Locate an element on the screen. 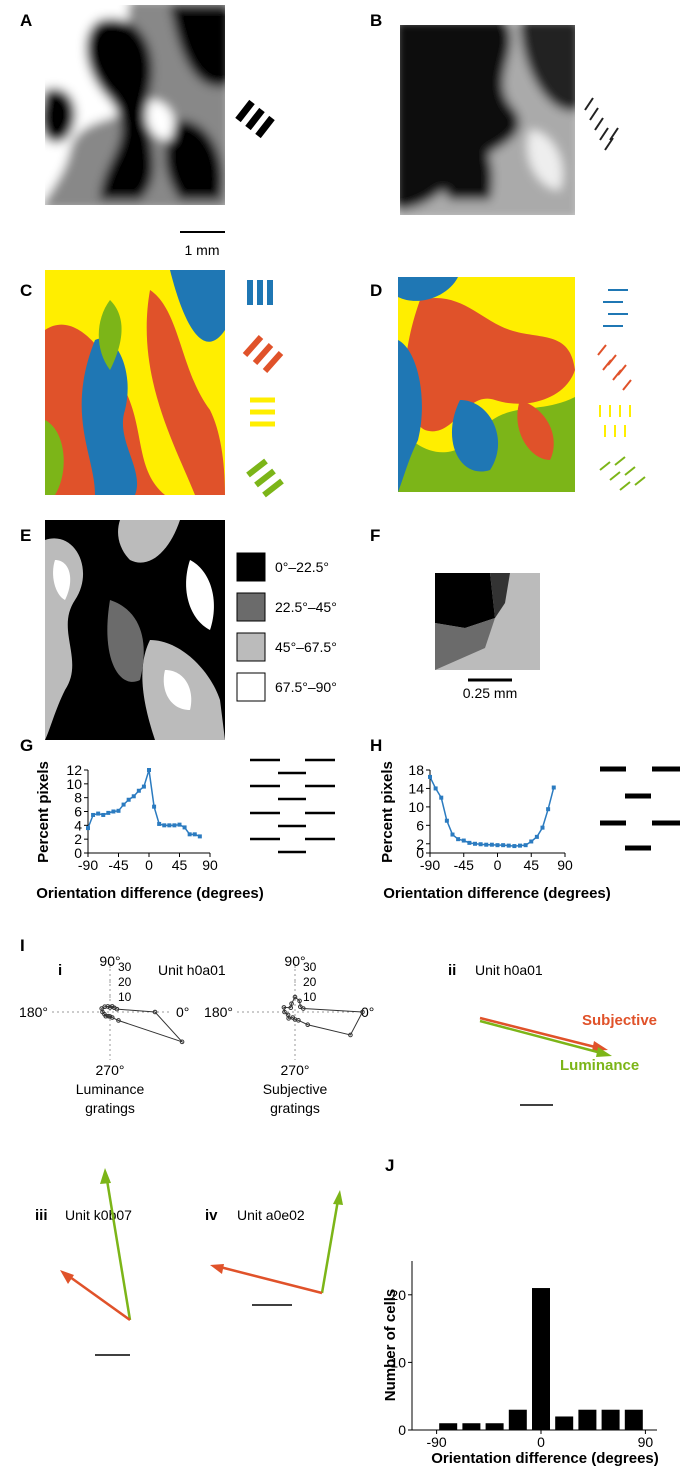 This screenshot has width=694, height=1476. panel-label: J is located at coordinates (389, 1165).